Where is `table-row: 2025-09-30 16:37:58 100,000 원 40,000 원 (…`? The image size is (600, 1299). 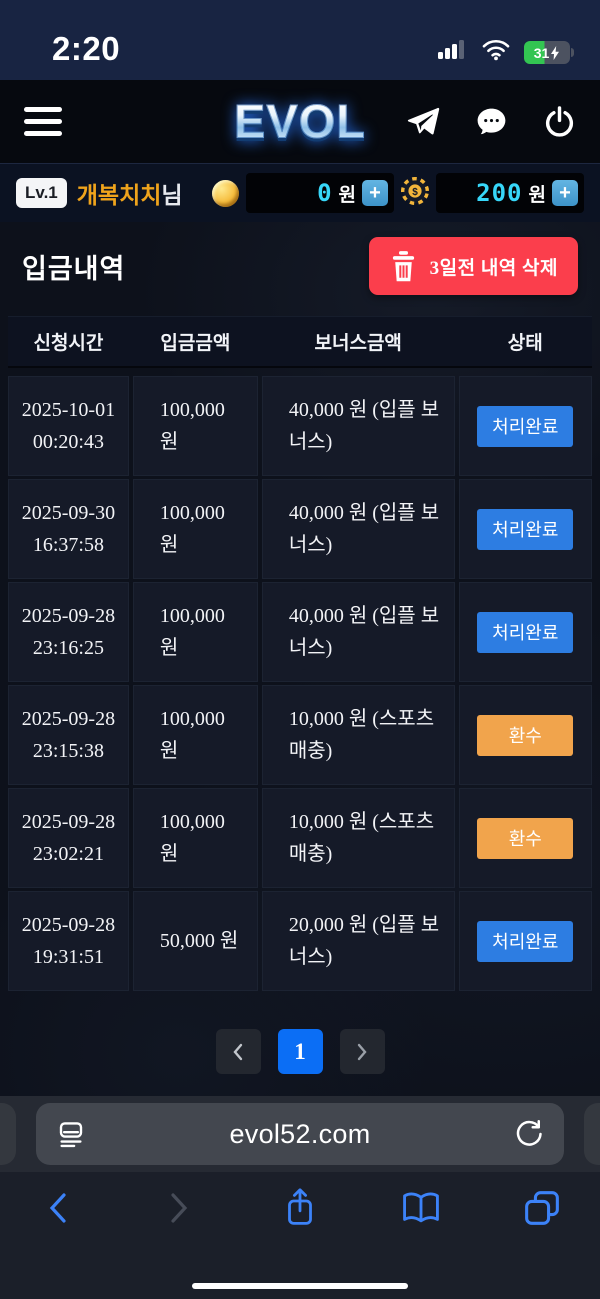 table-row: 2025-09-30 16:37:58 100,000 원 40,000 원 (… is located at coordinates (300, 529).